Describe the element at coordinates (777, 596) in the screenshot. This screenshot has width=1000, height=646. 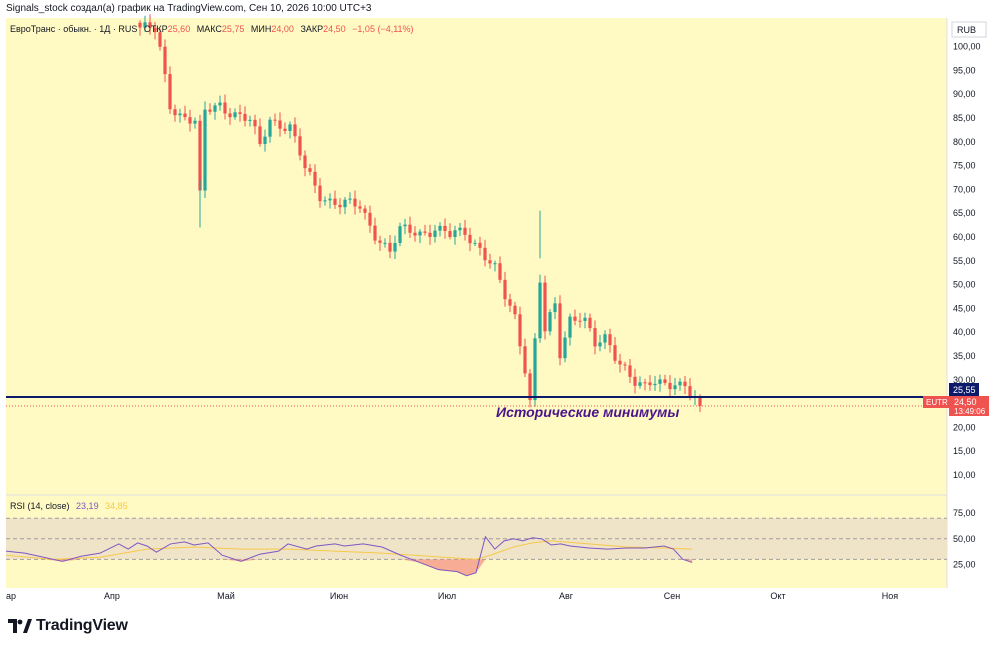
I see `time-tick-label: Окт` at that location.